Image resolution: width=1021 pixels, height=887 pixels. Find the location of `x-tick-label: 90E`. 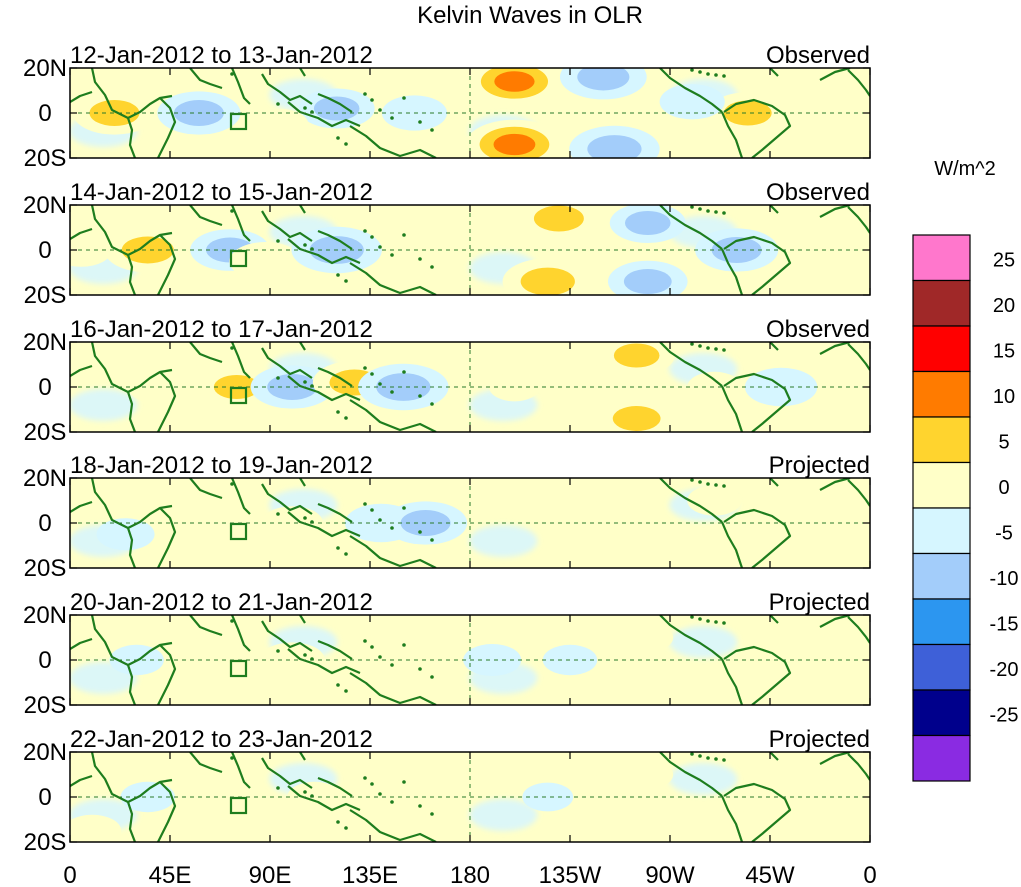

x-tick-label: 90E is located at coordinates (270, 874).